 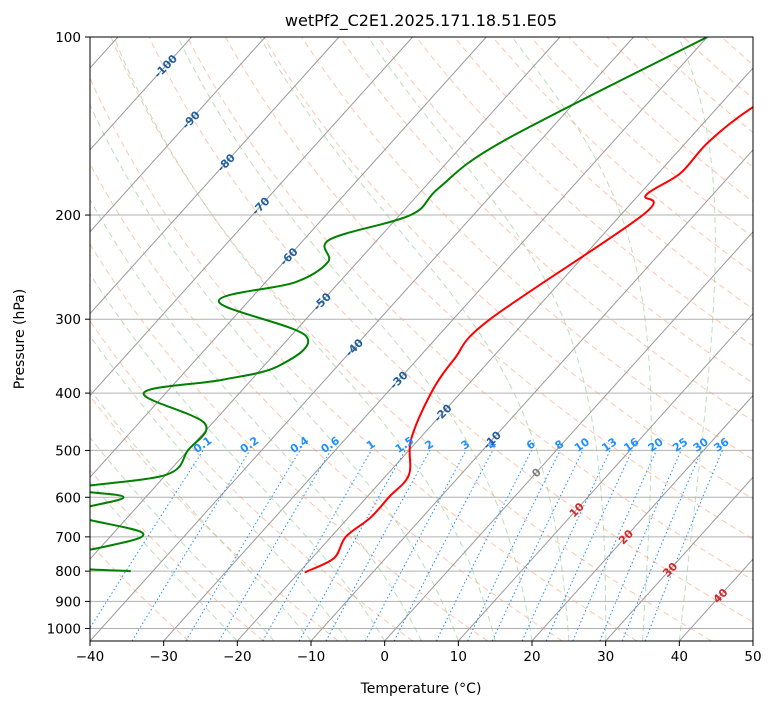 I want to click on y-axis-label: Pressure (hPa), so click(x=20, y=339).